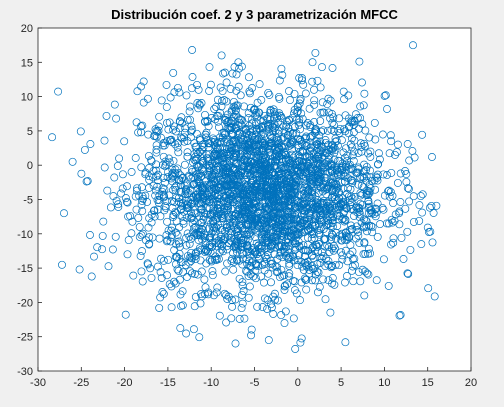  I want to click on x-tick-label: 0, so click(298, 383).